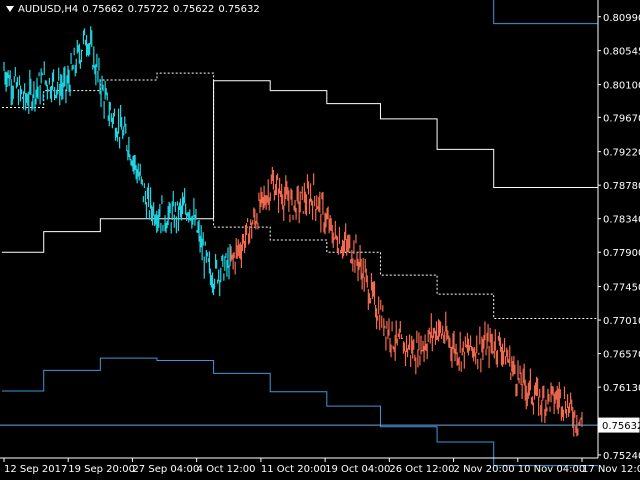 This screenshot has width=640, height=480. What do you see at coordinates (148, 9) in the screenshot?
I see `high-value: 0.75722` at bounding box center [148, 9].